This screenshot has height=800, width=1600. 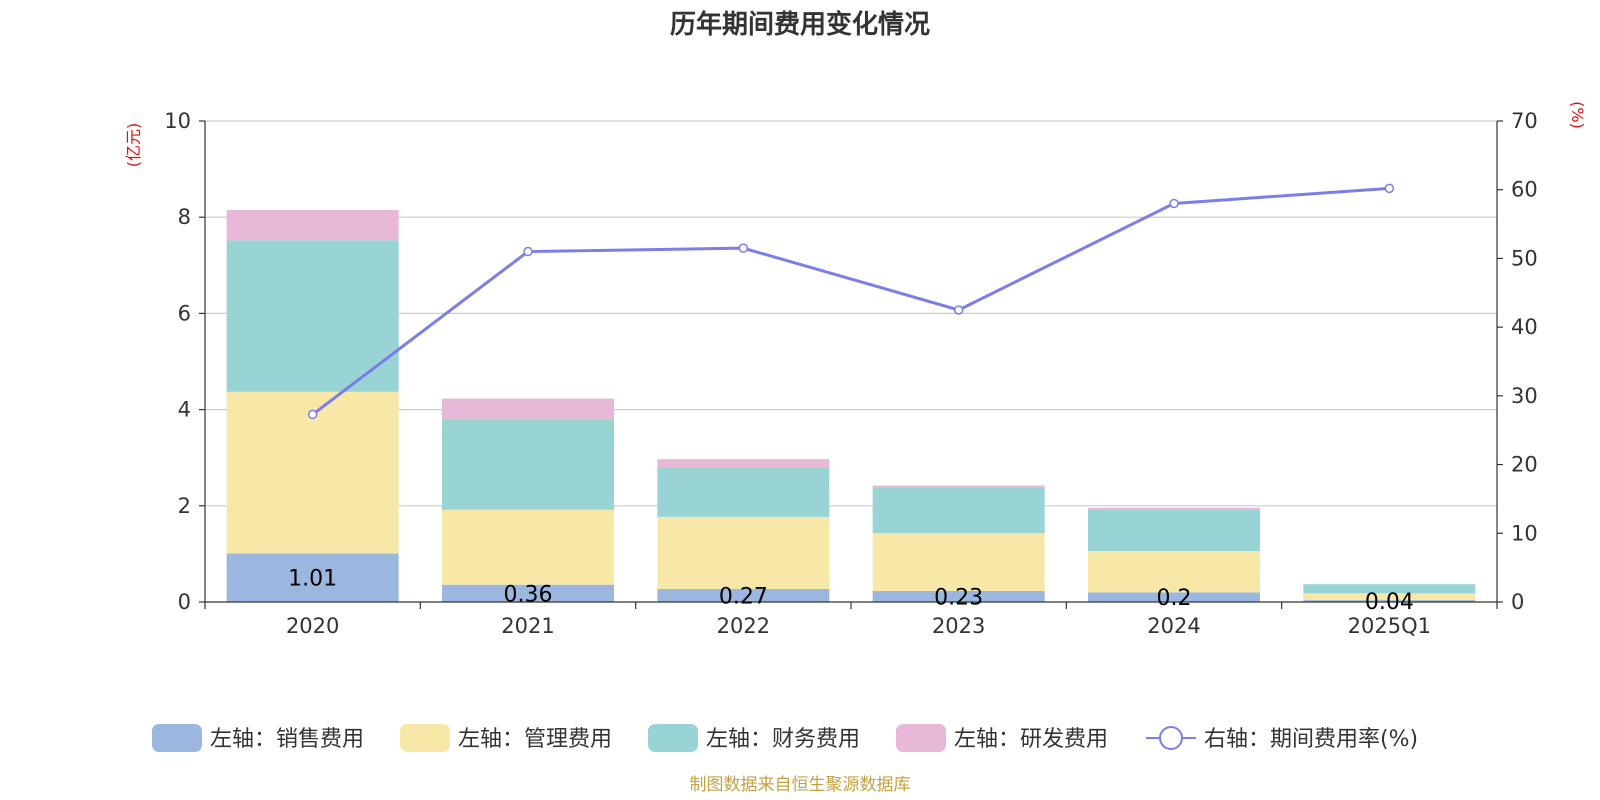 What do you see at coordinates (851, 591) in the screenshot?
I see `data-labels: 1.01 0.36 0.27 0.23 0.2 0.04` at bounding box center [851, 591].